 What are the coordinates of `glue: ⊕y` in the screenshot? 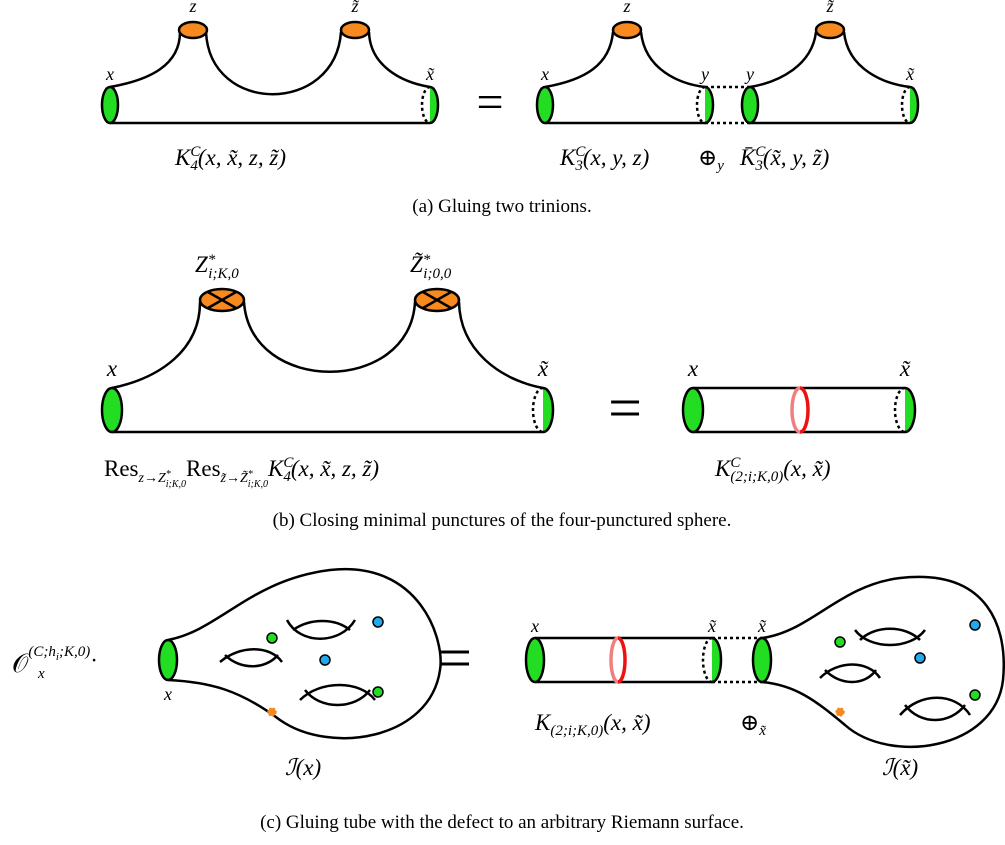 It's located at (711, 159).